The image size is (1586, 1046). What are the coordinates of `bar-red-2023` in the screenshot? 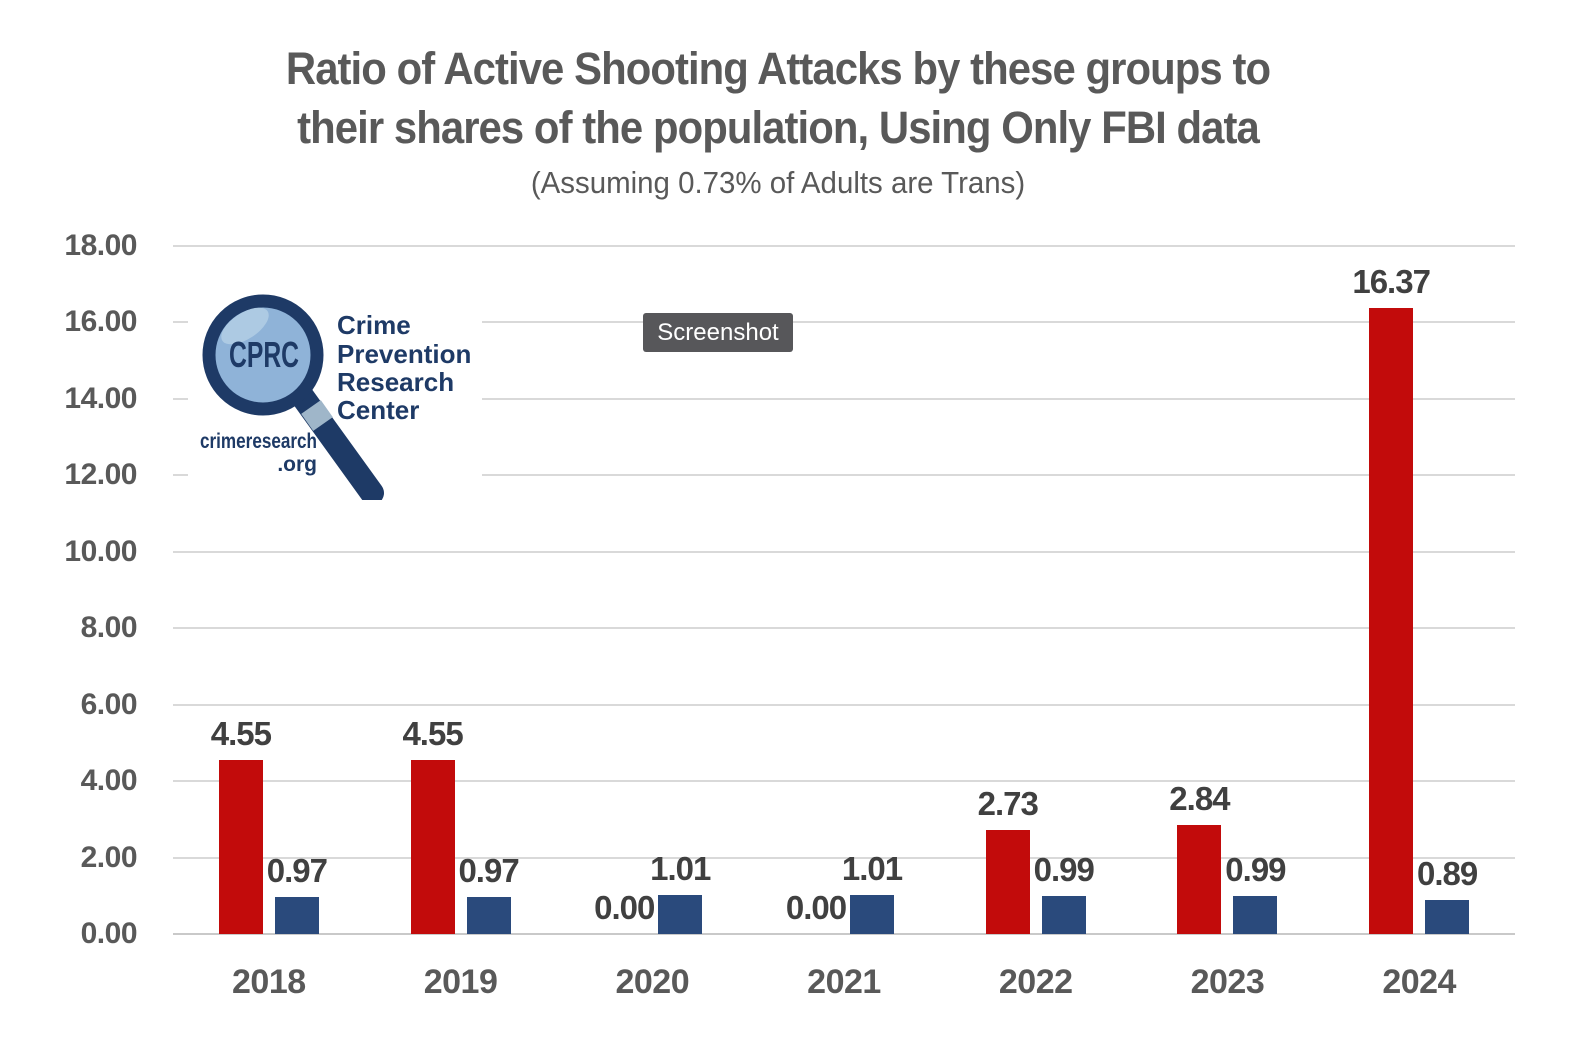 It's located at (1199, 879).